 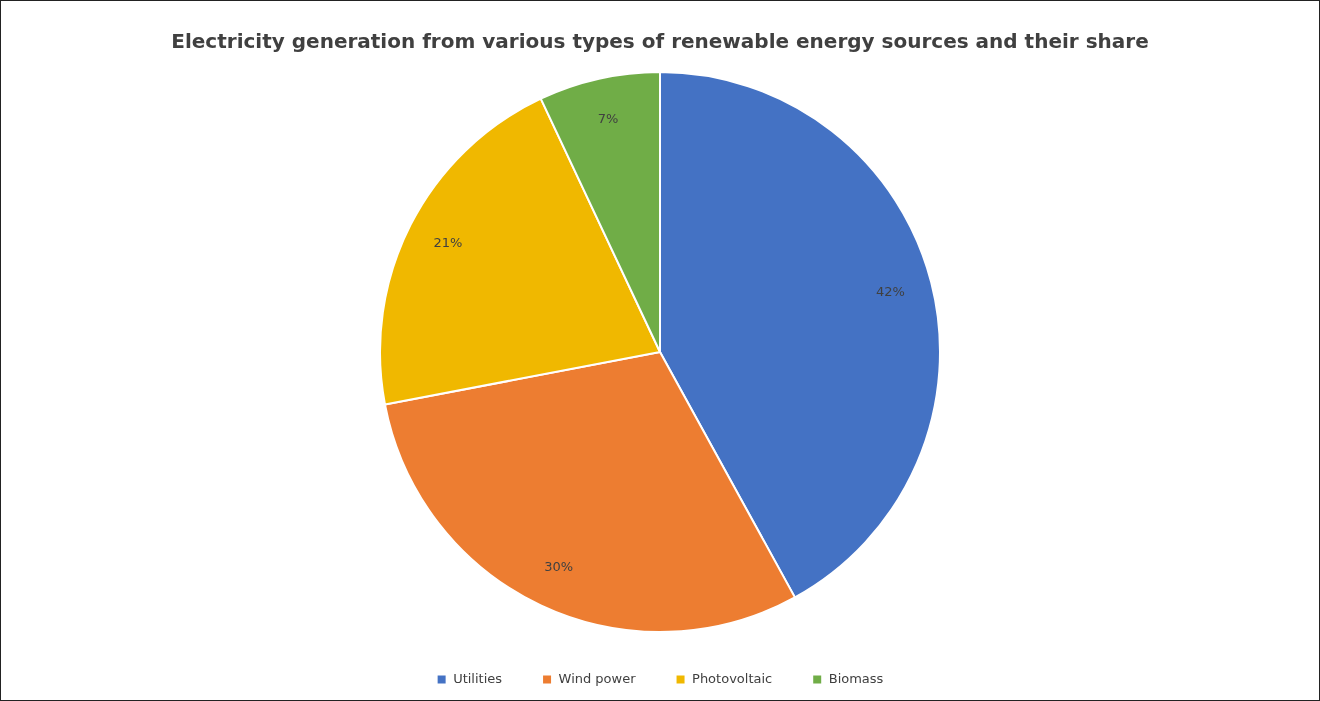 I want to click on data-label: 42%, so click(x=890, y=292).